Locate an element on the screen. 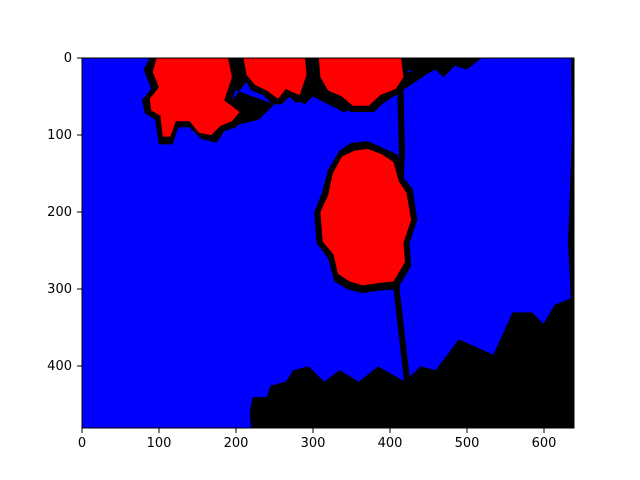 This screenshot has height=480, width=640. x-tick-label: 600 is located at coordinates (544, 443).